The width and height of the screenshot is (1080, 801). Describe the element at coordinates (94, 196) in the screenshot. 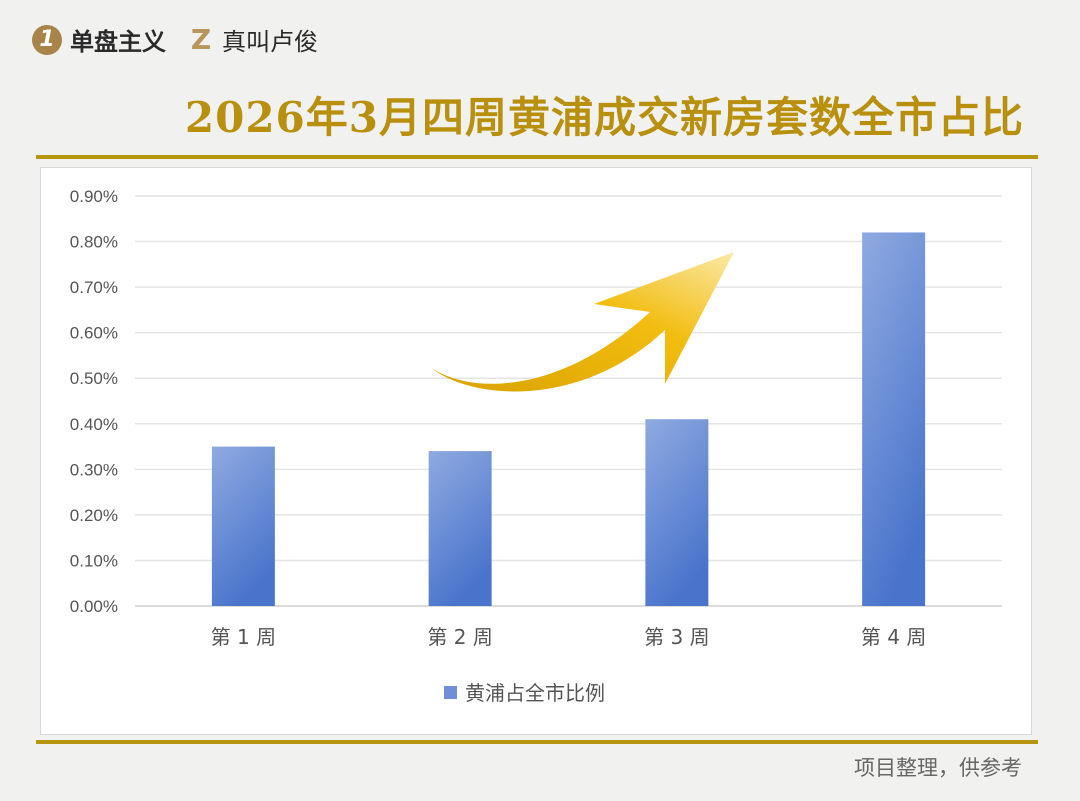

I see `y-tick-label: 0.90%` at that location.